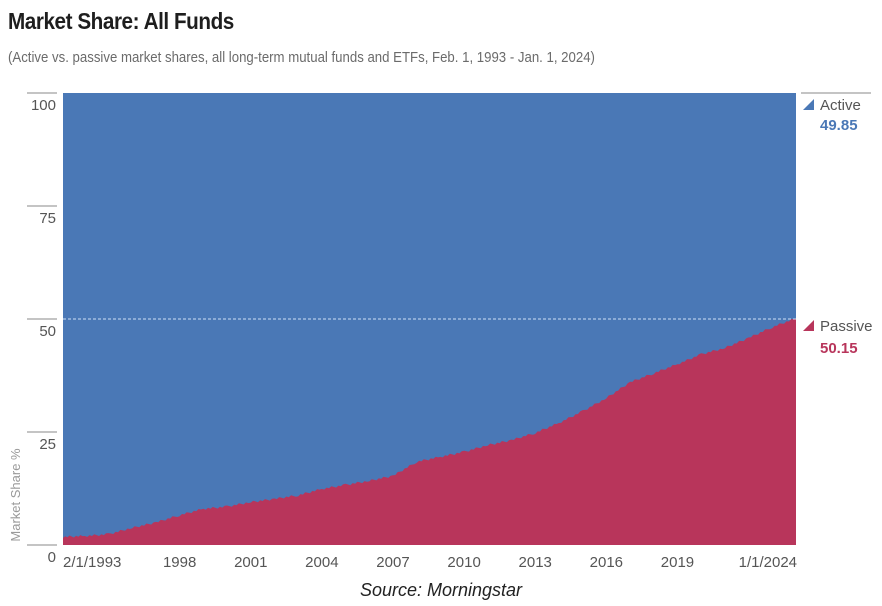 This screenshot has height=606, width=882. What do you see at coordinates (839, 125) in the screenshot?
I see `active-legend-value: 49.85` at bounding box center [839, 125].